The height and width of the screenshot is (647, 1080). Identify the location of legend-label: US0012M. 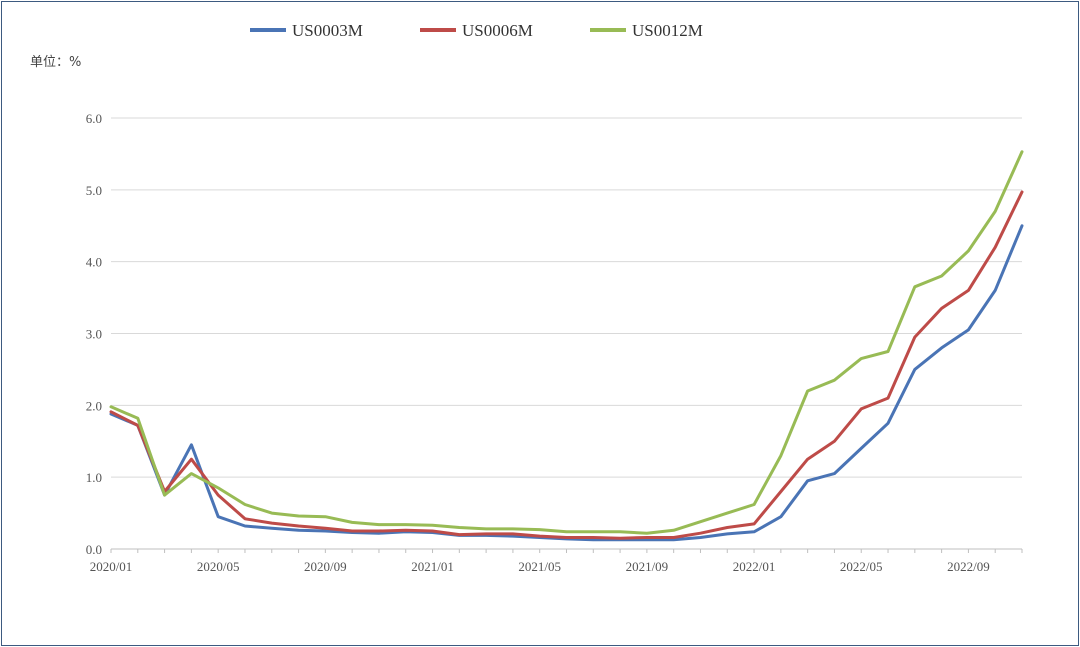
(667, 30).